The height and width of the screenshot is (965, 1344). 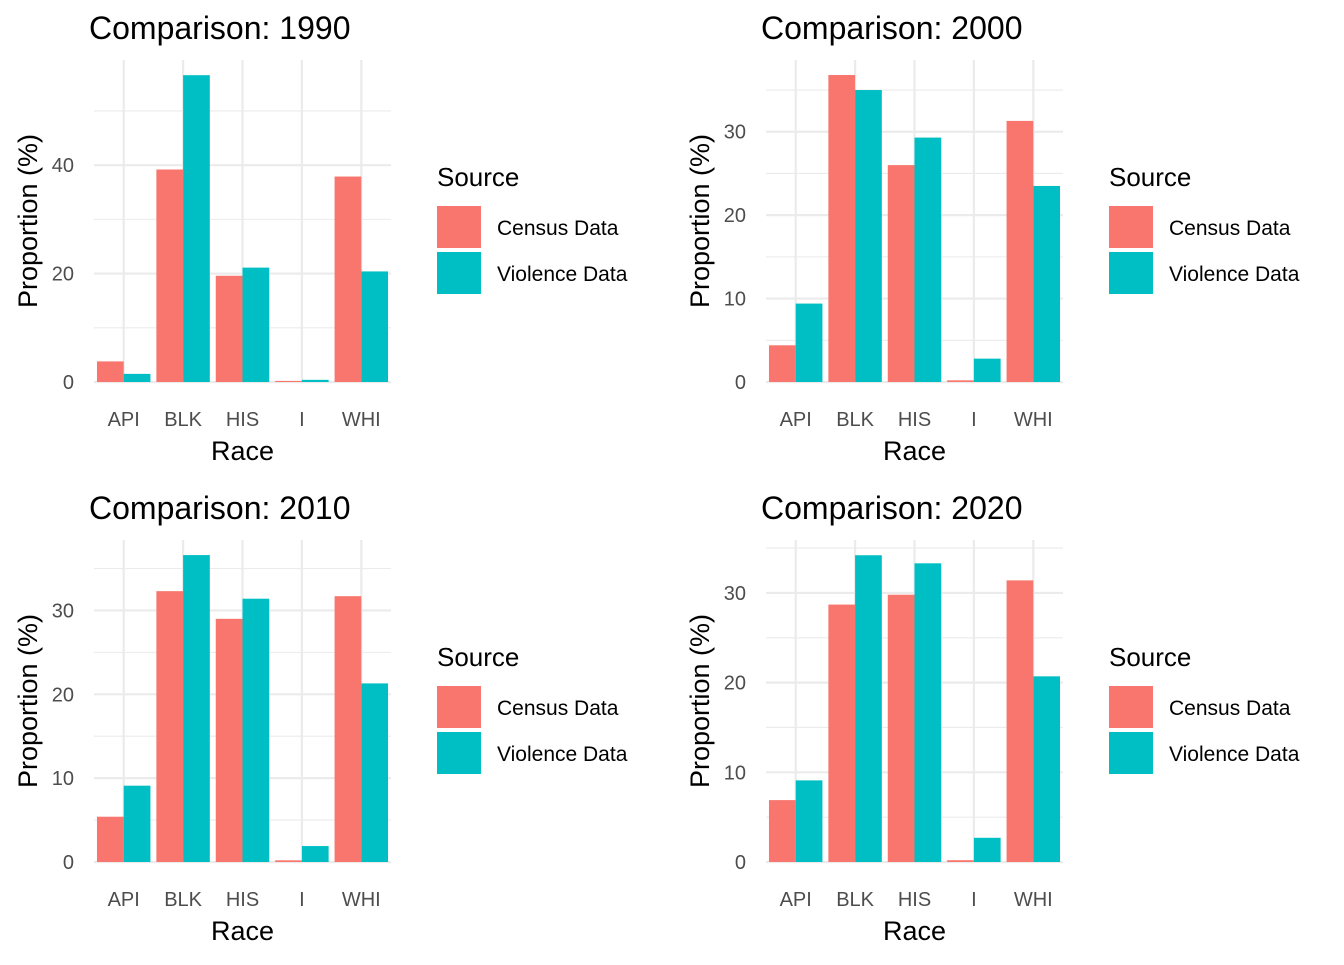 I want to click on chart-title: Comparison: 2010, so click(x=219, y=508).